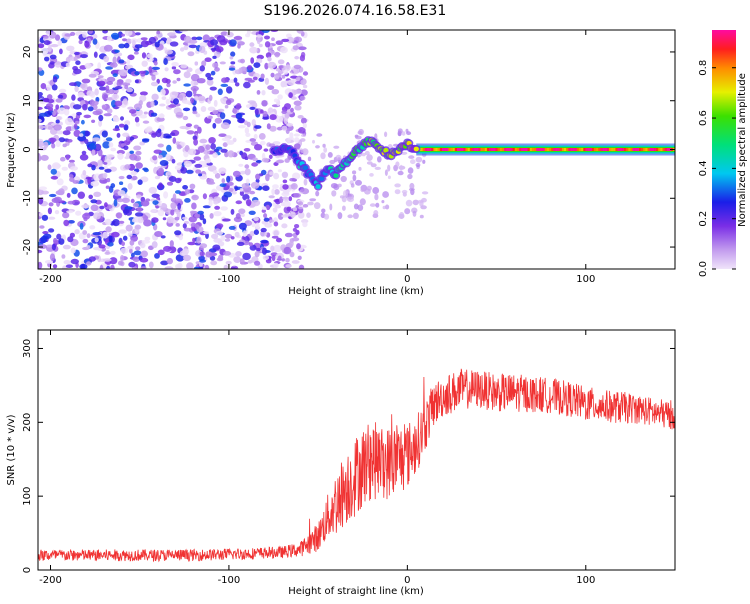 This screenshot has width=750, height=604. What do you see at coordinates (27, 247) in the screenshot?
I see `y-tick-label: -20` at bounding box center [27, 247].